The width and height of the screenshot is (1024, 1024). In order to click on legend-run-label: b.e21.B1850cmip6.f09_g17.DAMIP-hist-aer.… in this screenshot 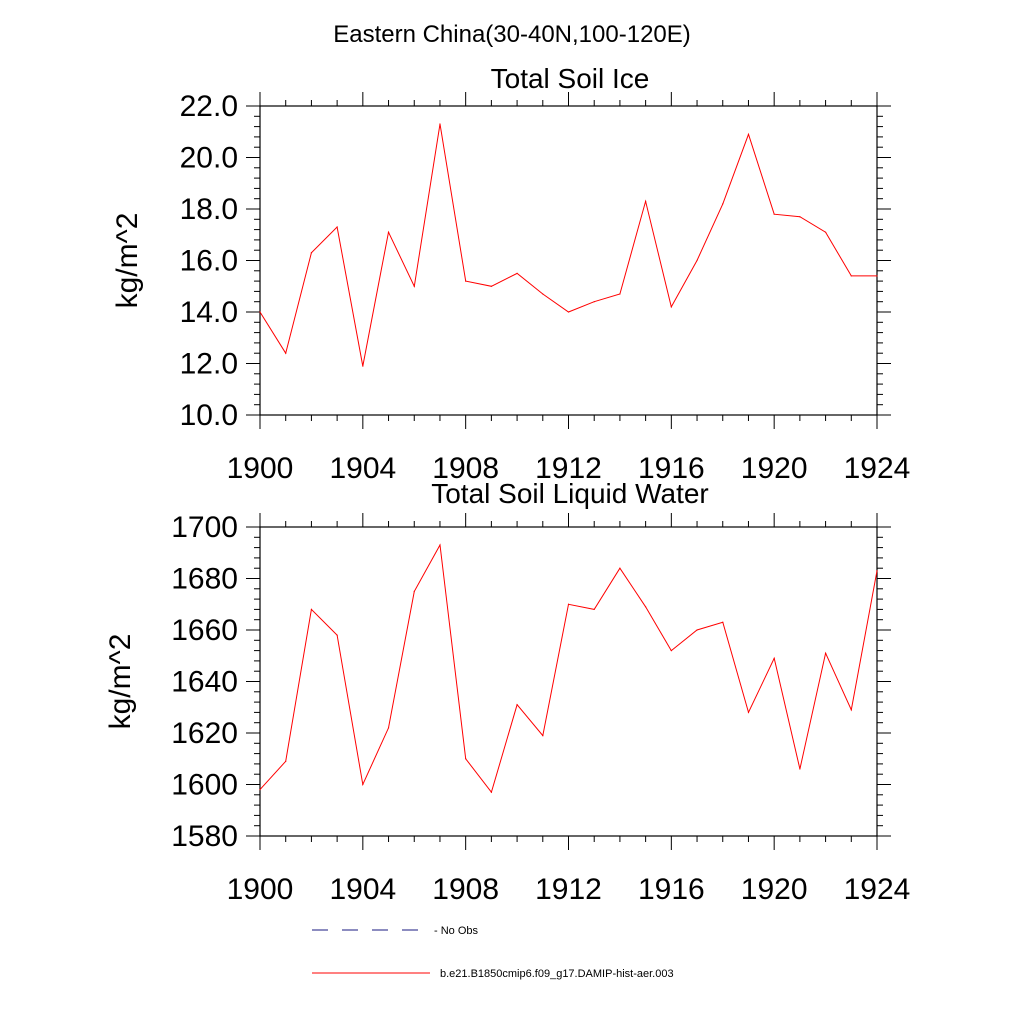, I will do `click(557, 974)`.